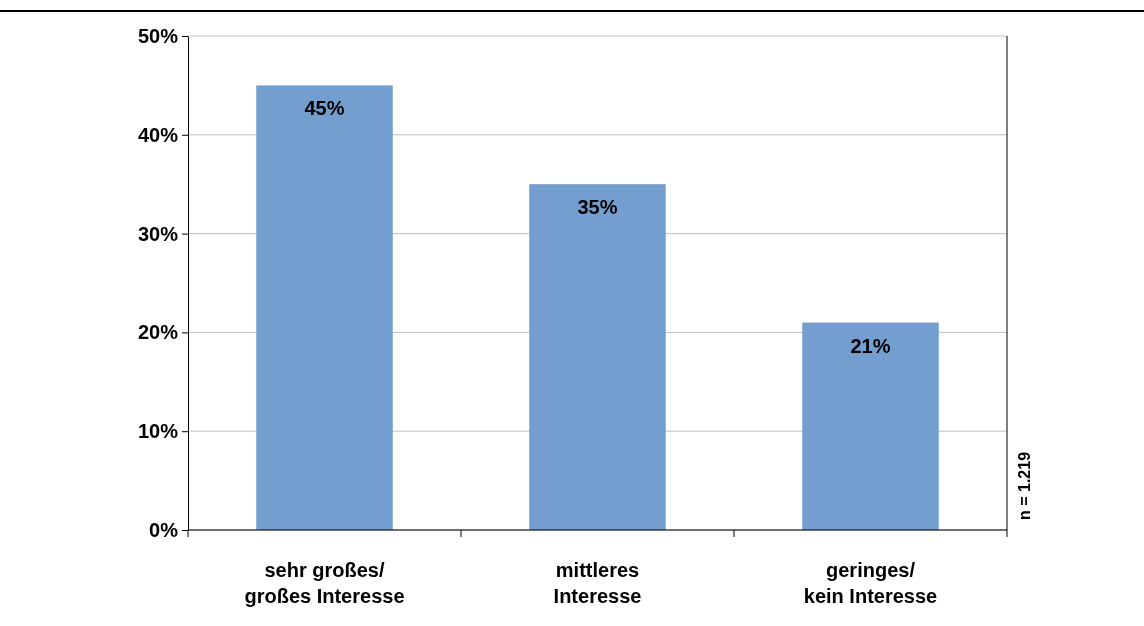  I want to click on y-tick-label: 0%, so click(164, 529).